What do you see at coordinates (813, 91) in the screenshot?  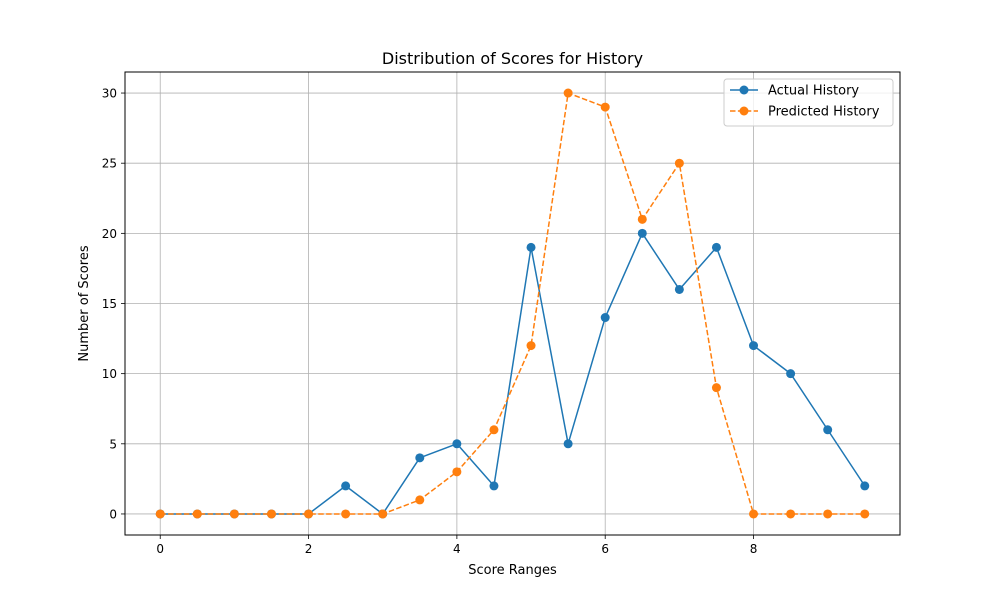 I see `legend-label: Actual History` at bounding box center [813, 91].